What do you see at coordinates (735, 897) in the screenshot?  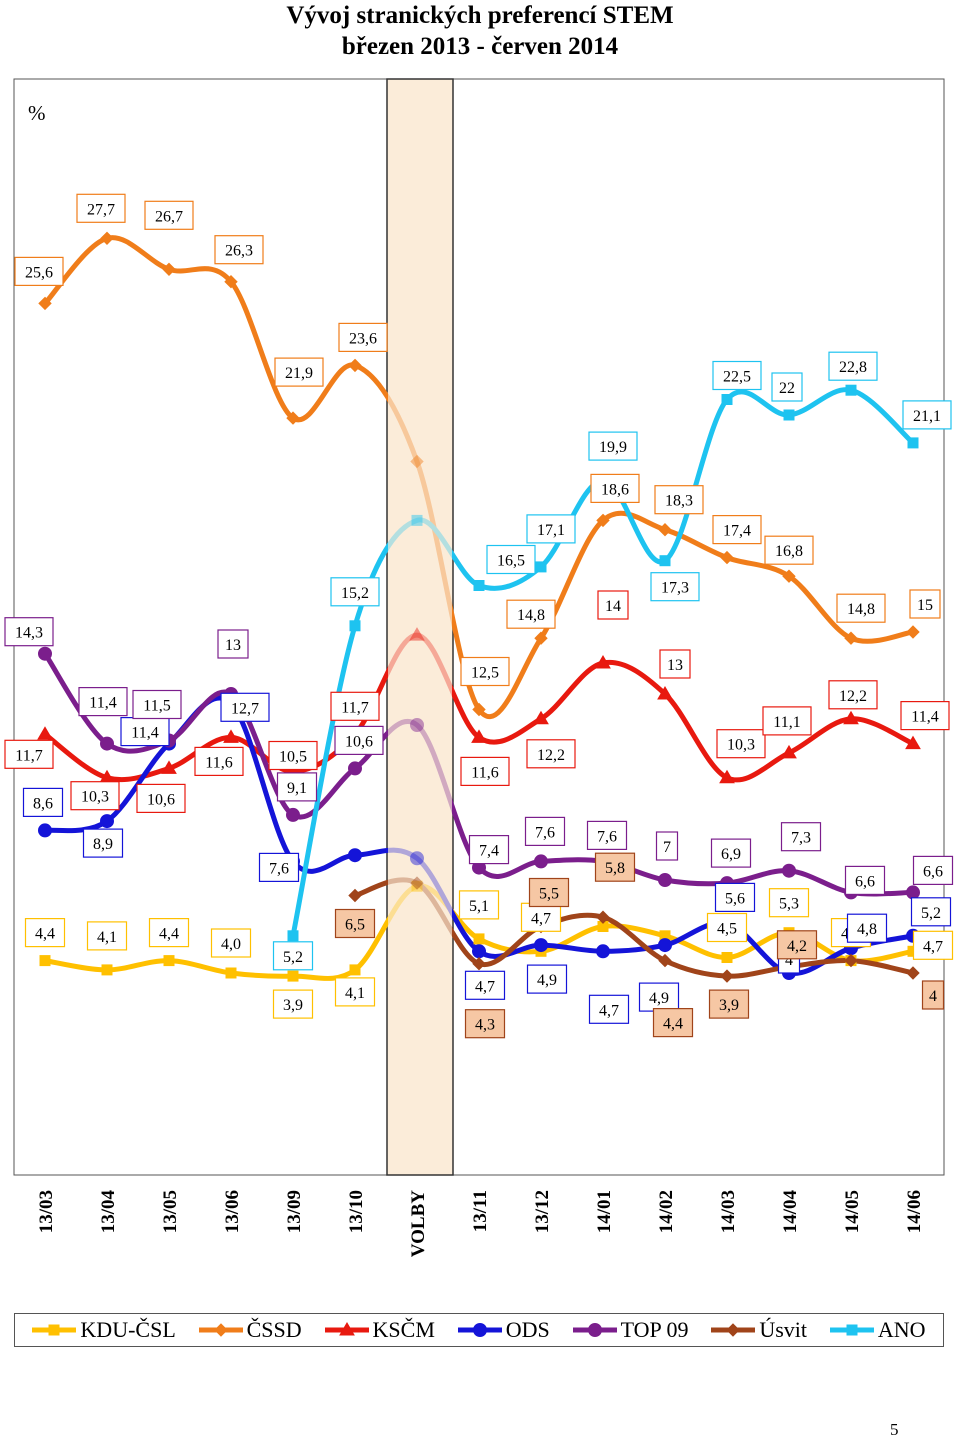 I see `data-label-ods-11: 5,6` at bounding box center [735, 897].